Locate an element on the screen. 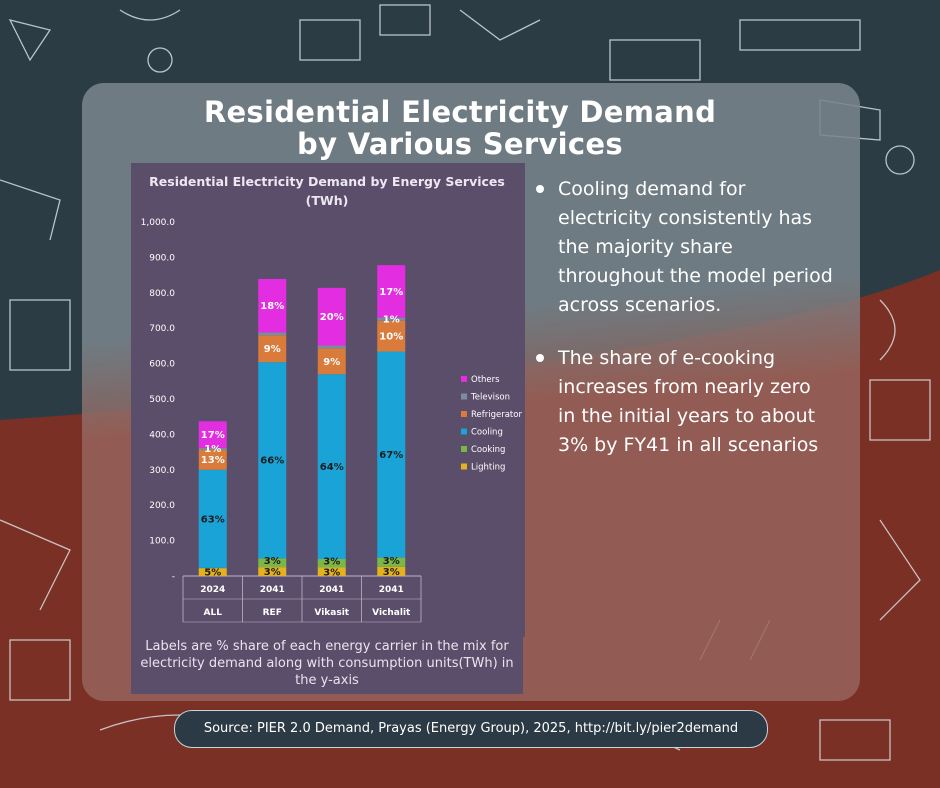 This screenshot has height=788, width=940. data-label: 5% is located at coordinates (212, 573).